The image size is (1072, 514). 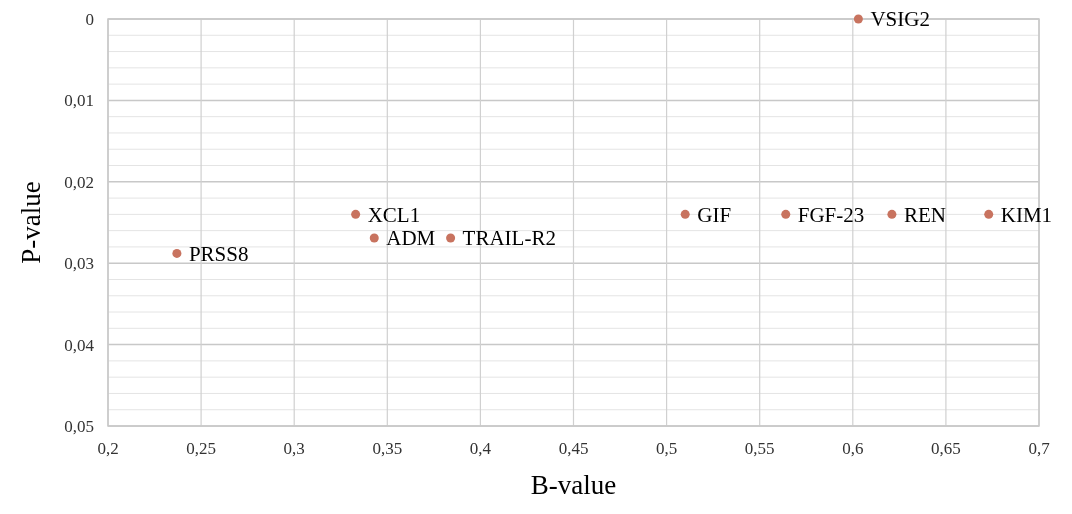 What do you see at coordinates (573, 448) in the screenshot?
I see `x-tick-label: 0,45` at bounding box center [573, 448].